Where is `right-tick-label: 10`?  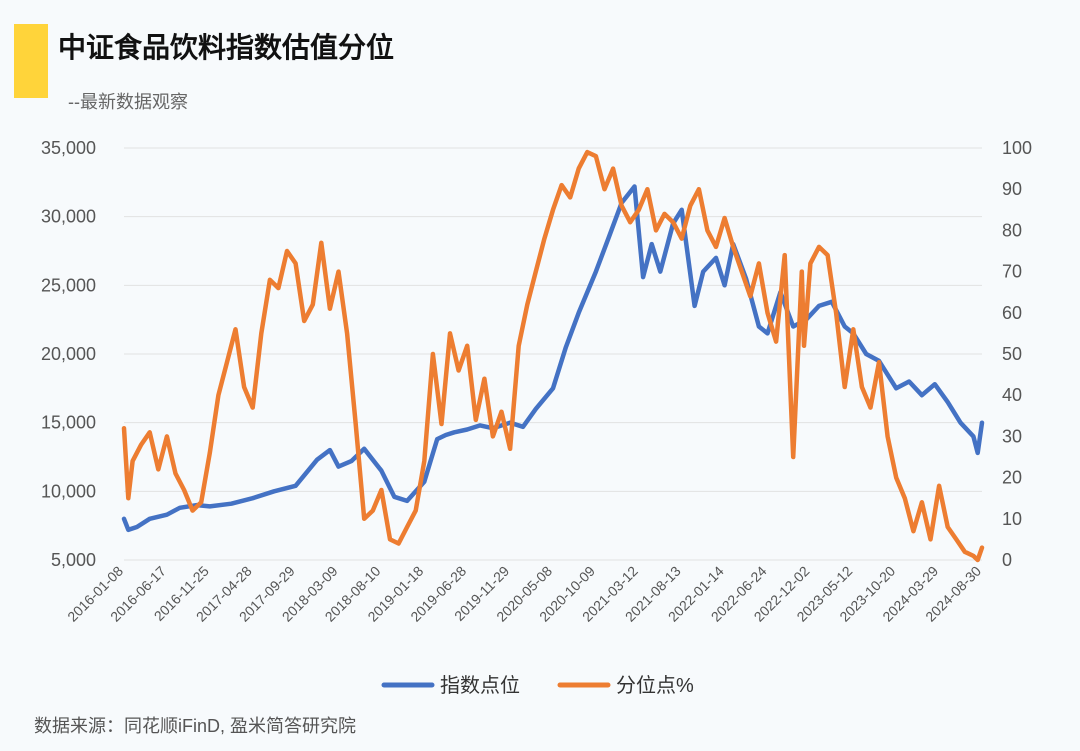
right-tick-label: 10 is located at coordinates (1012, 519).